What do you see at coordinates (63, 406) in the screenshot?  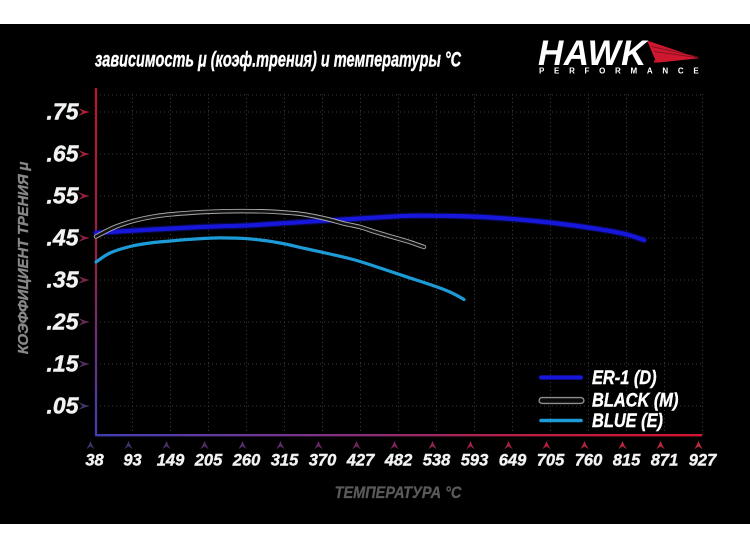 I see `svg-text: .05` at bounding box center [63, 406].